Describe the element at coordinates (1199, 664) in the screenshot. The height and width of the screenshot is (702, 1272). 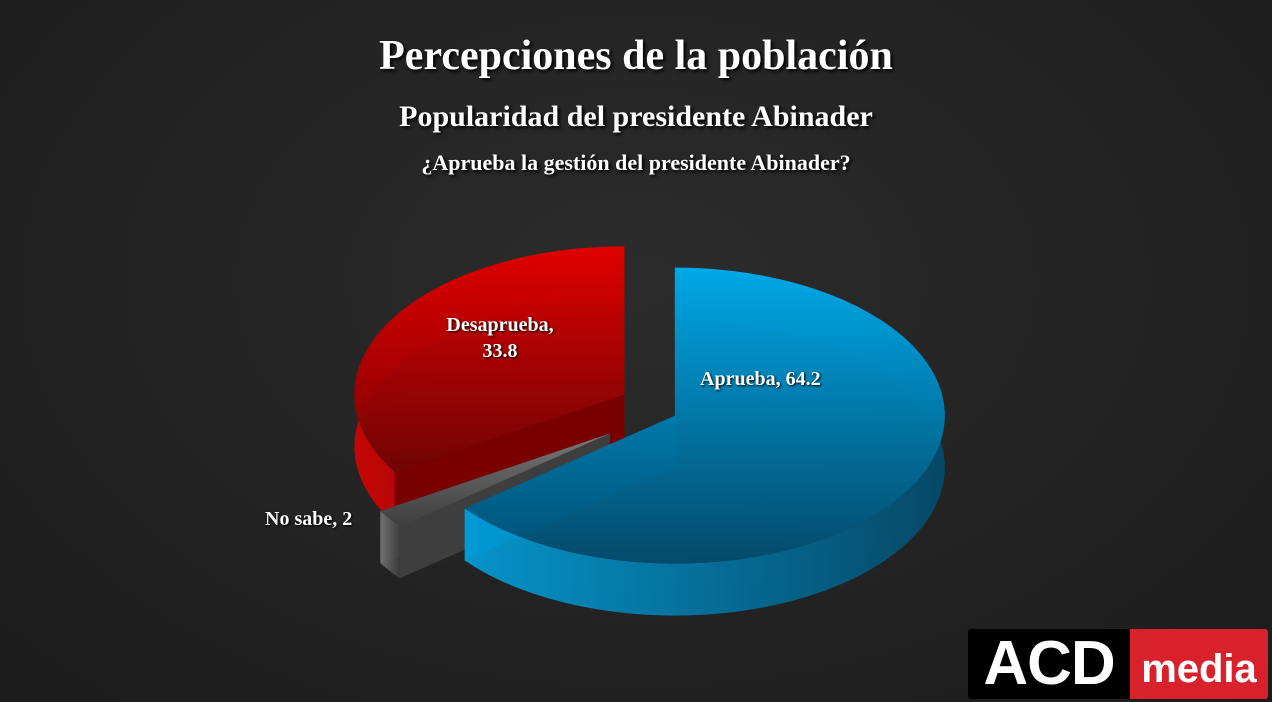
I see `logo-media: media` at that location.